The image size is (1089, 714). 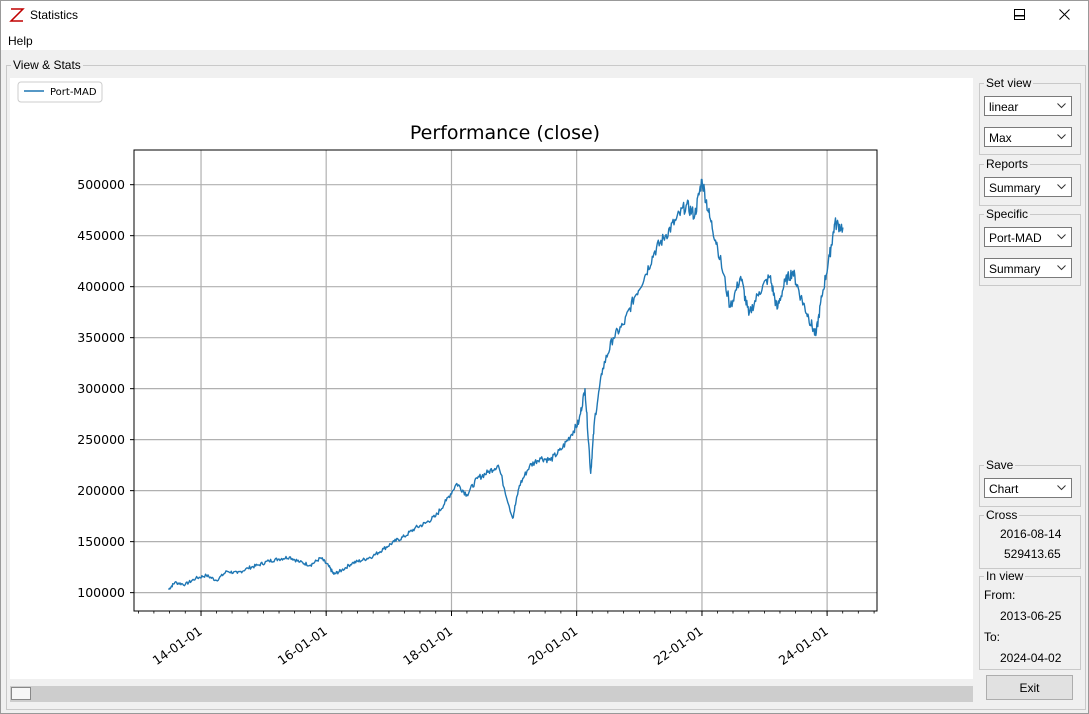 I want to click on chart-title: Performance (close), so click(x=505, y=133).